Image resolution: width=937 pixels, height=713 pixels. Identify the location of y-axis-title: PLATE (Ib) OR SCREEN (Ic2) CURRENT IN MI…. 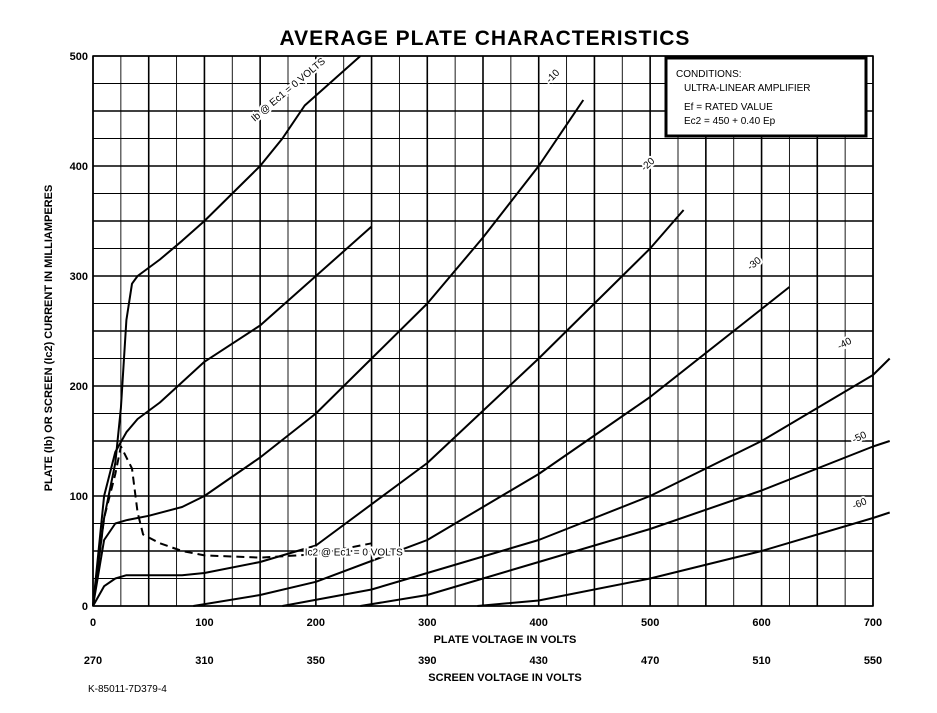
(49, 338).